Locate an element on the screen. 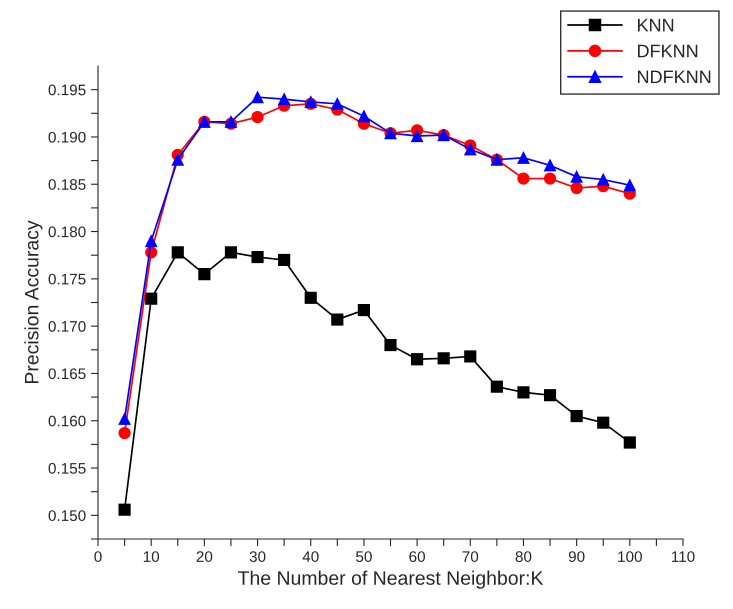 This screenshot has width=733, height=609. x-tick-label: 30 is located at coordinates (258, 556).